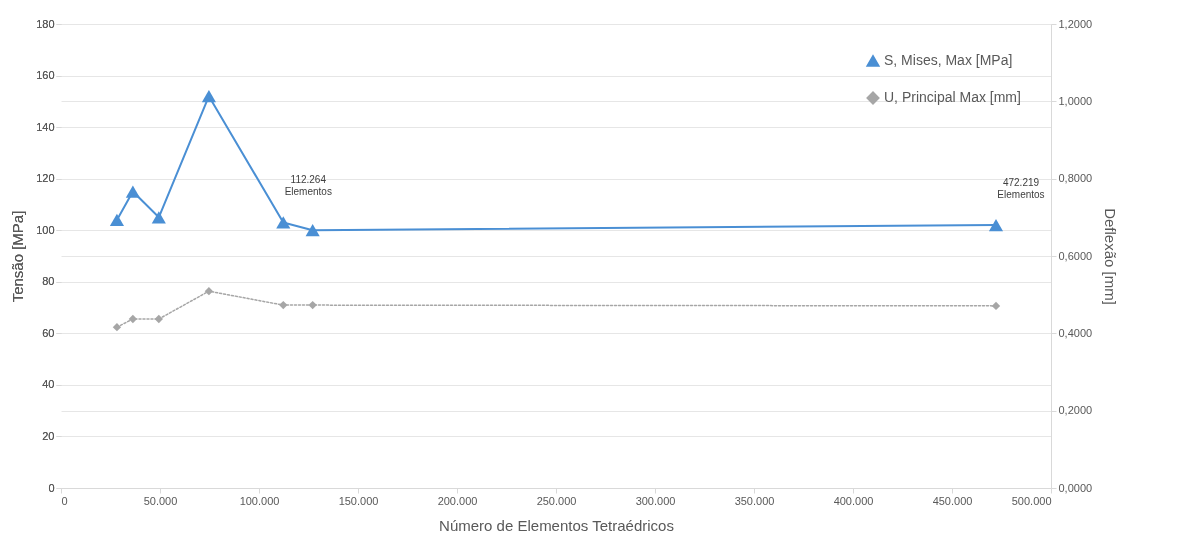 The width and height of the screenshot is (1179, 553). Describe the element at coordinates (64, 500) in the screenshot. I see `x-tick-label: 0` at that location.